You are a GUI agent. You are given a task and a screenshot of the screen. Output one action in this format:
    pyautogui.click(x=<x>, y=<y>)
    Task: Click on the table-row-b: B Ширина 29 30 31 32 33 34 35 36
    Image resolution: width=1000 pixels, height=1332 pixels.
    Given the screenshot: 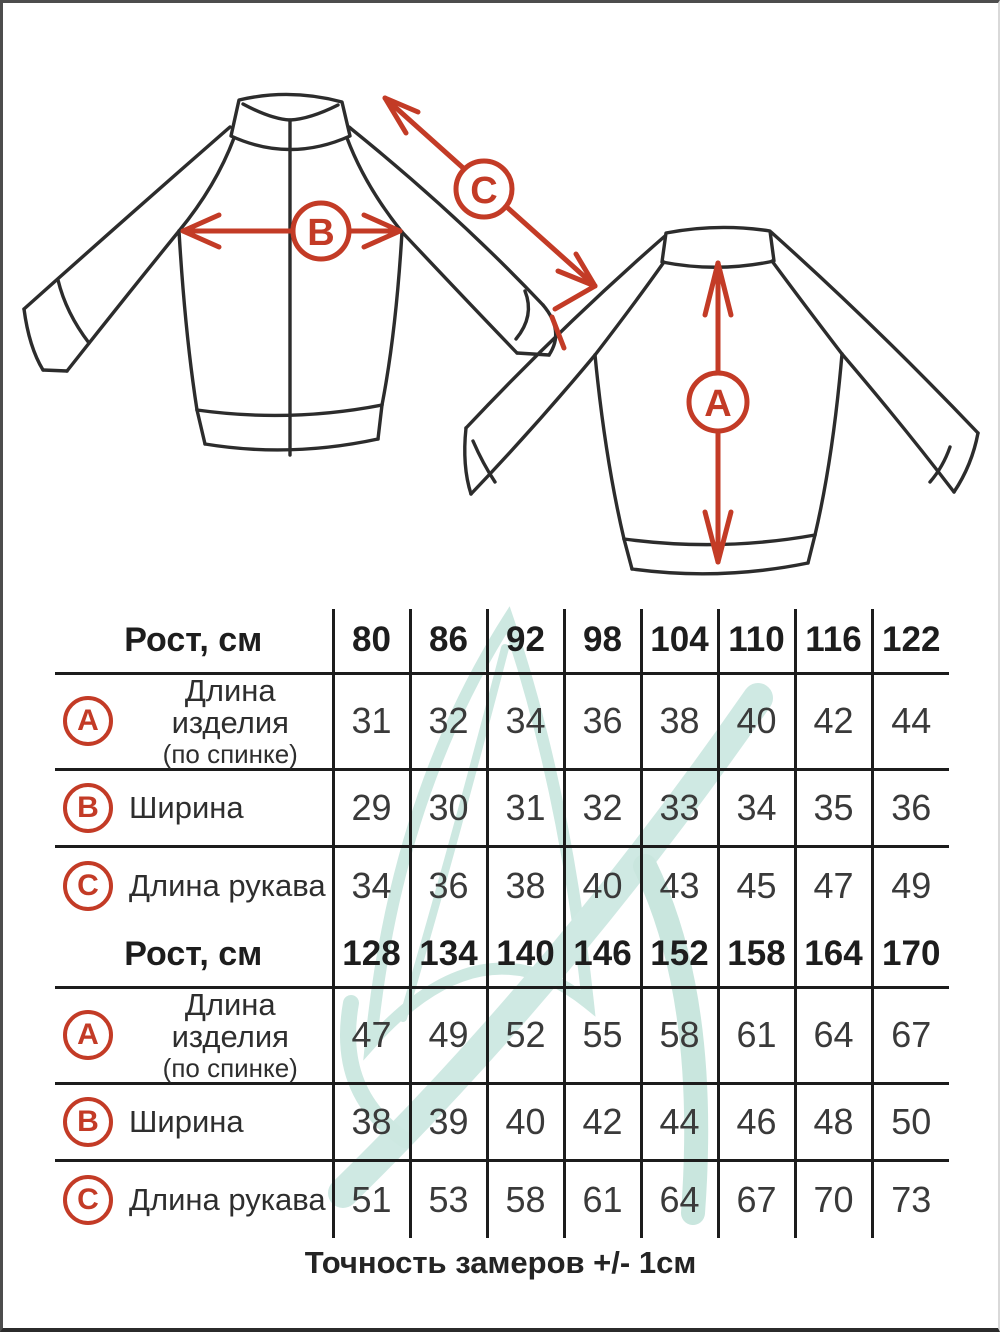 What is the action you would take?
    pyautogui.click(x=502, y=809)
    